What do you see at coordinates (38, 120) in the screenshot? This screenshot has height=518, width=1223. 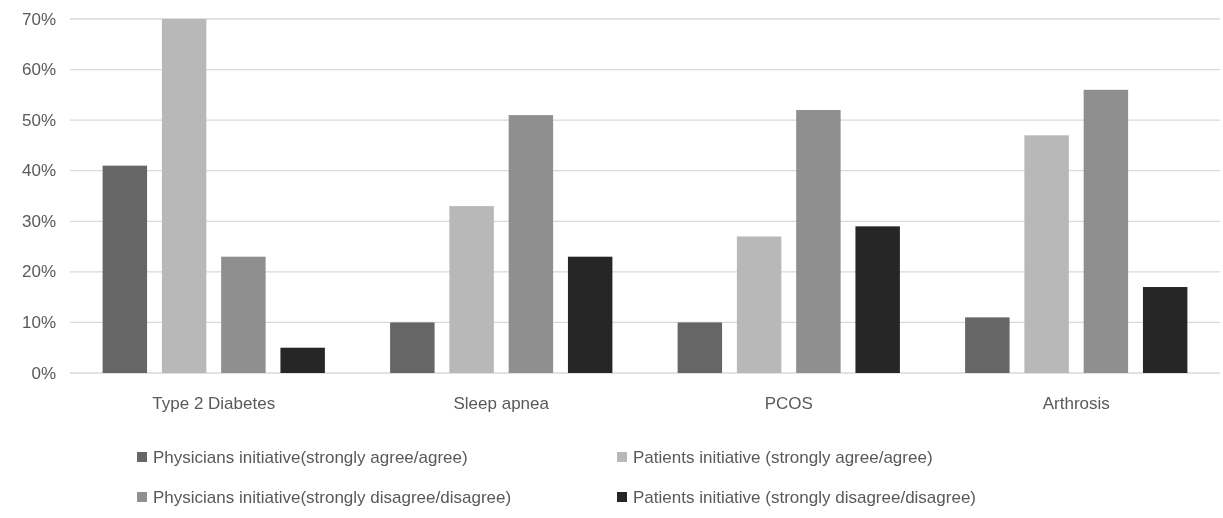 I see `y-tick-label: 50%` at bounding box center [38, 120].